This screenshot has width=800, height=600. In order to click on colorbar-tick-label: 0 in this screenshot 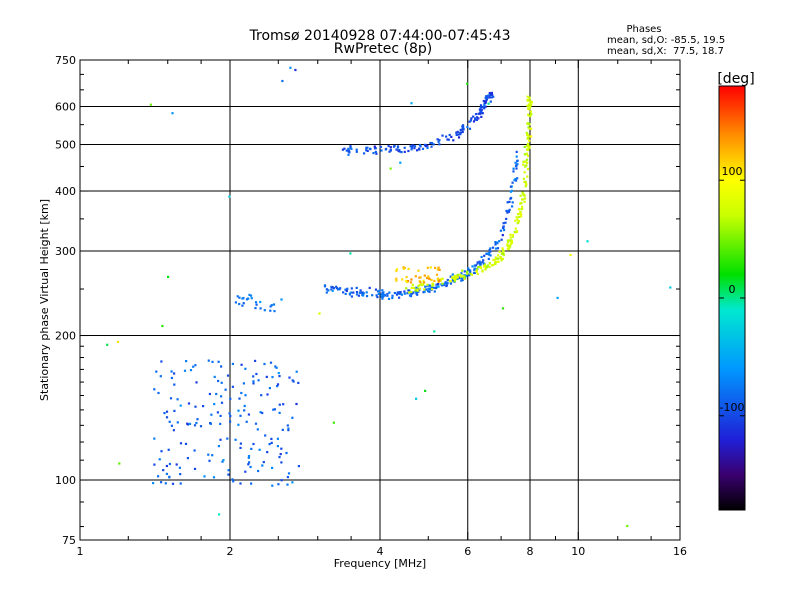, I will do `click(732, 289)`.